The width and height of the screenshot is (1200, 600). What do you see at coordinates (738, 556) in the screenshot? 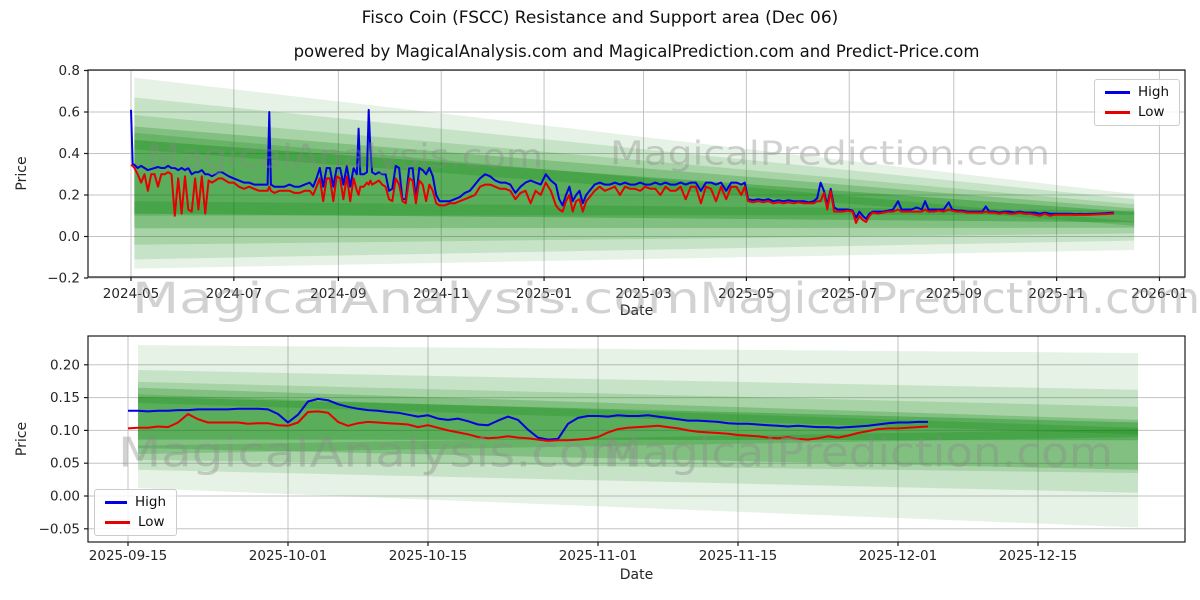
I see `x-tick-label: 2025-11-15` at bounding box center [738, 556].